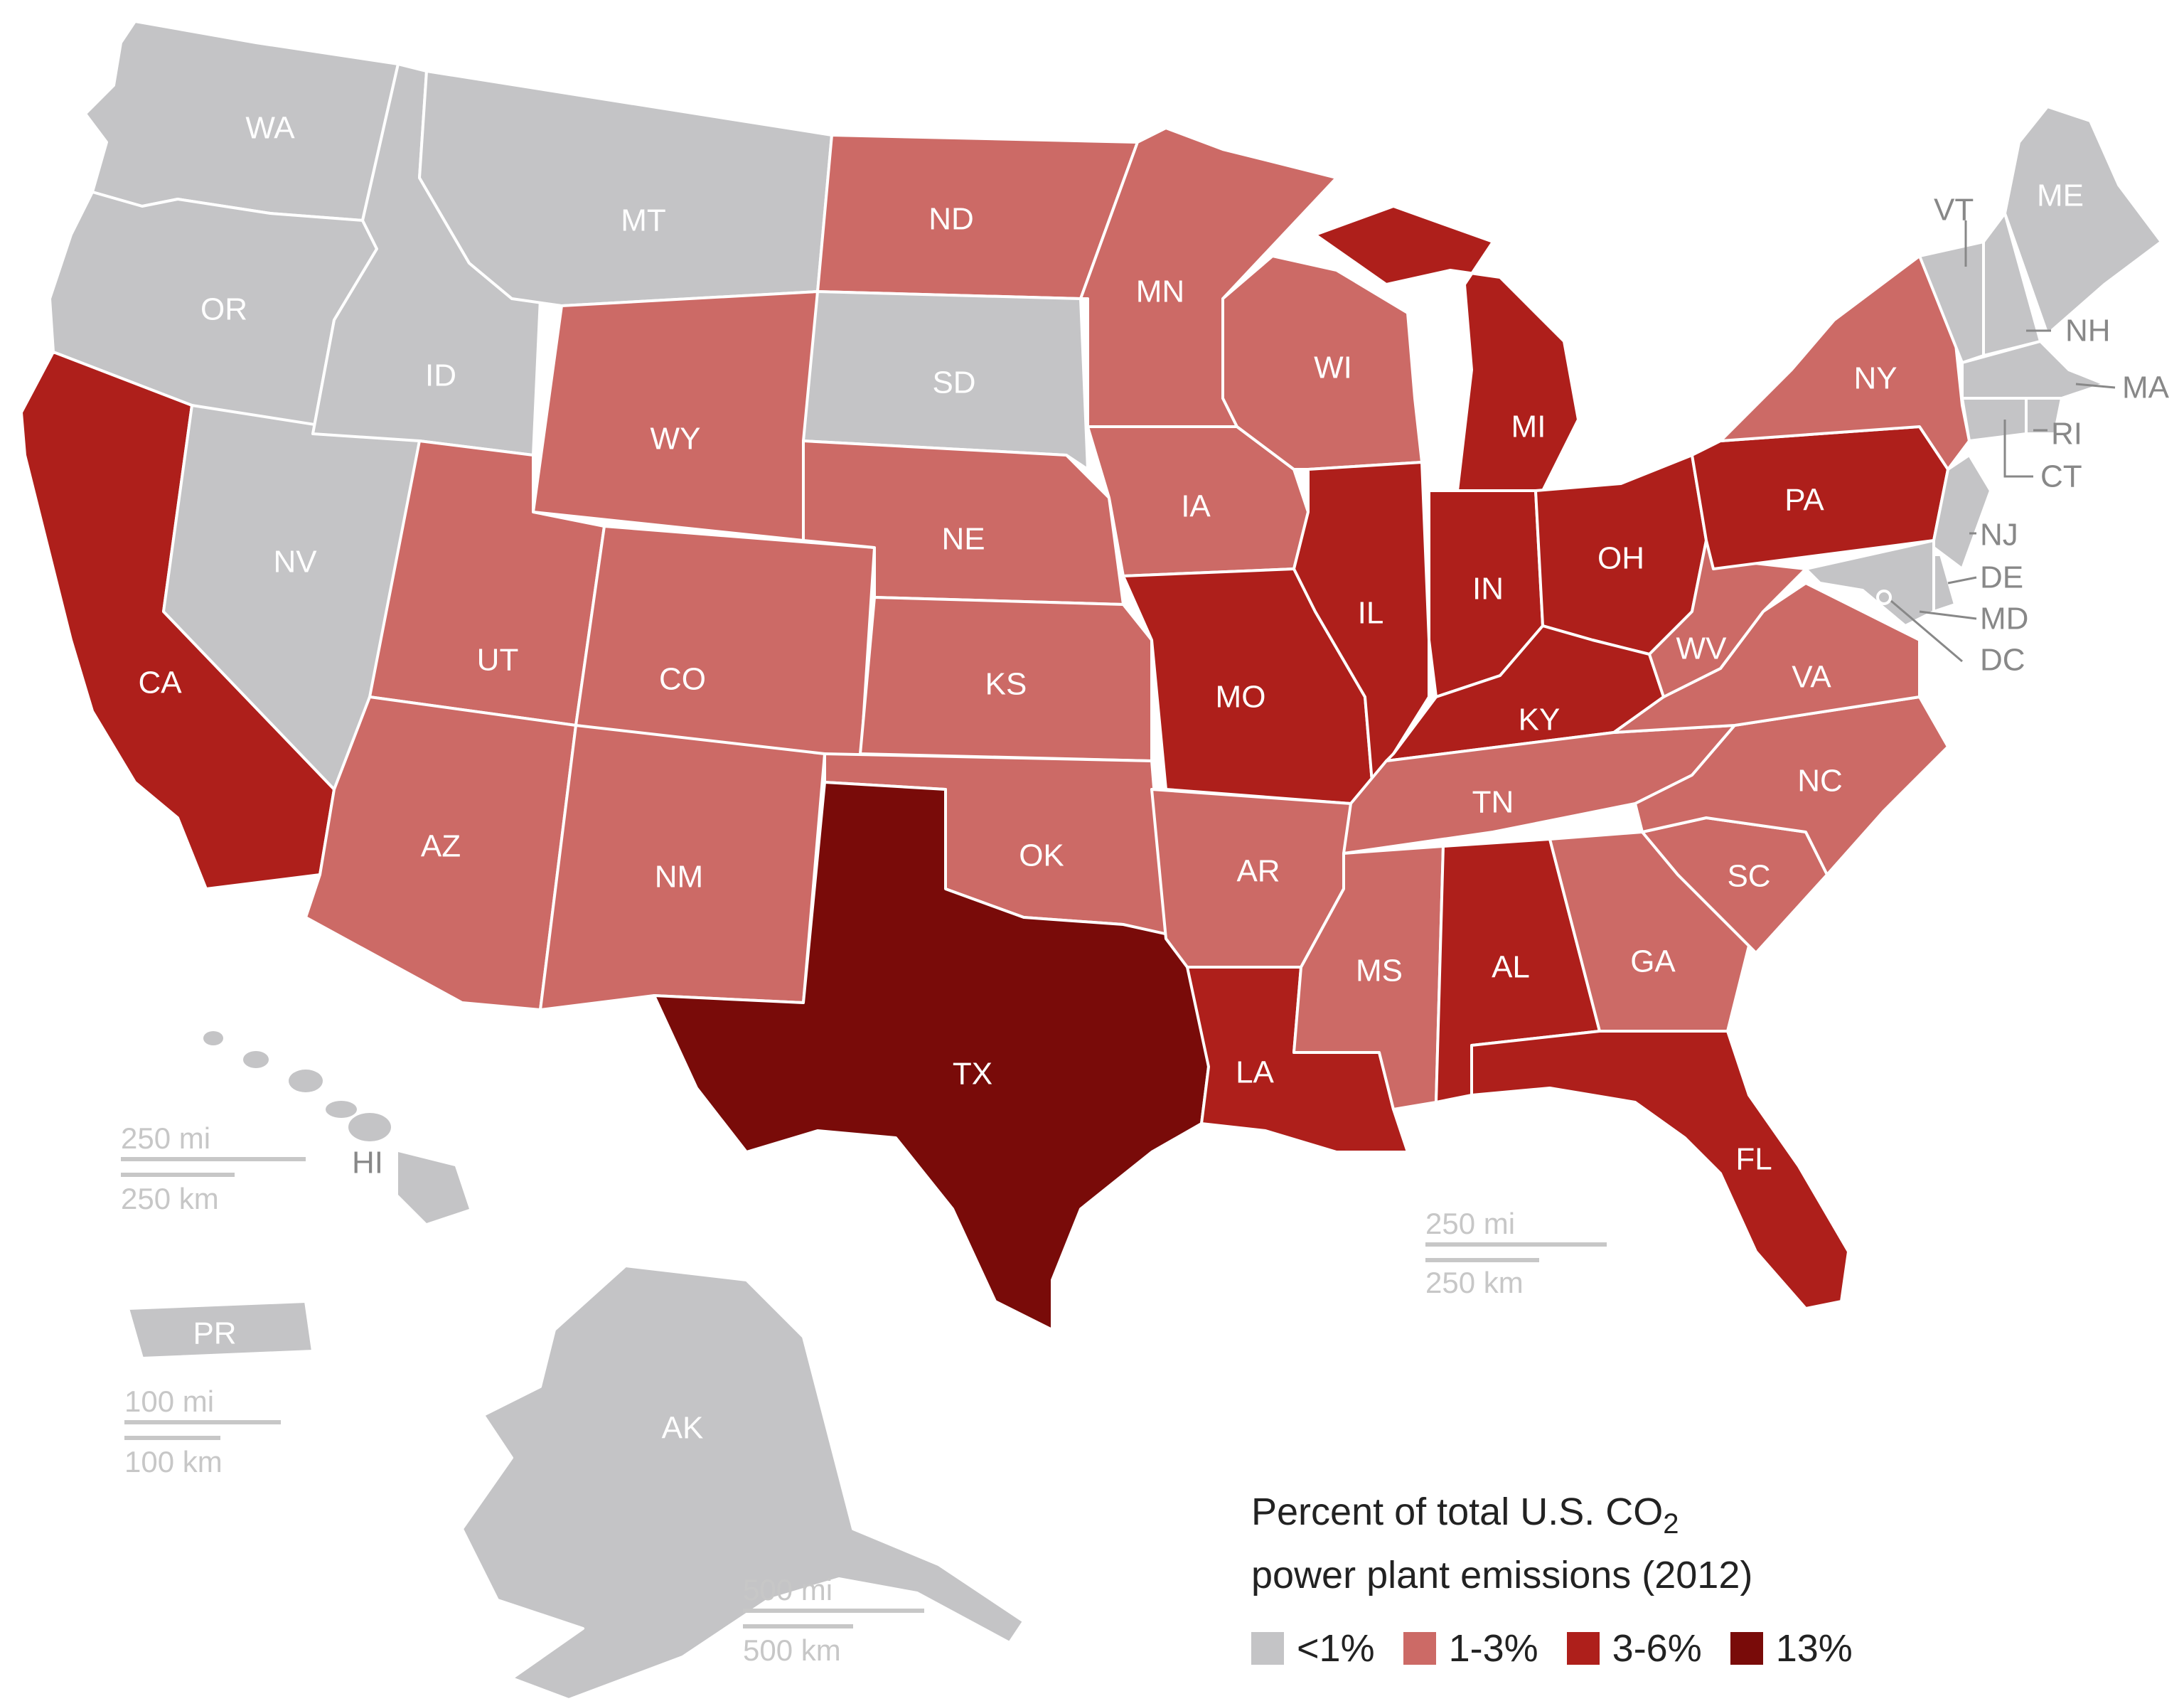  I want to click on label-TX: TX, so click(973, 1074).